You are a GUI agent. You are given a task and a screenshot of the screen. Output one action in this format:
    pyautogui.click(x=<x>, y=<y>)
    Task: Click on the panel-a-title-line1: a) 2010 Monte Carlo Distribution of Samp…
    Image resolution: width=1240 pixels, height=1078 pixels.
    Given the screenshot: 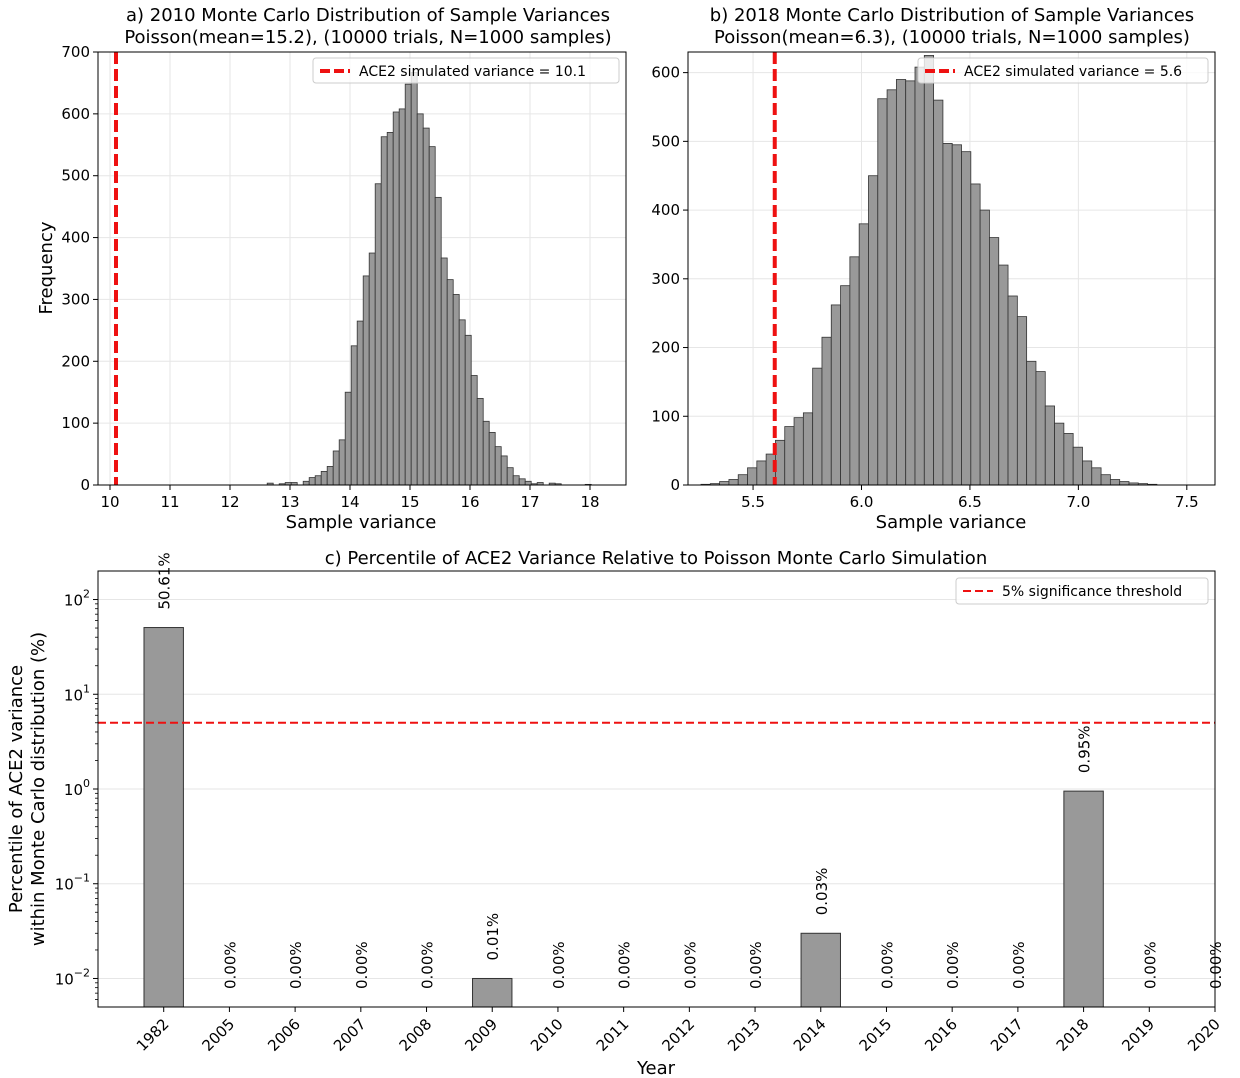 What is the action you would take?
    pyautogui.click(x=368, y=15)
    